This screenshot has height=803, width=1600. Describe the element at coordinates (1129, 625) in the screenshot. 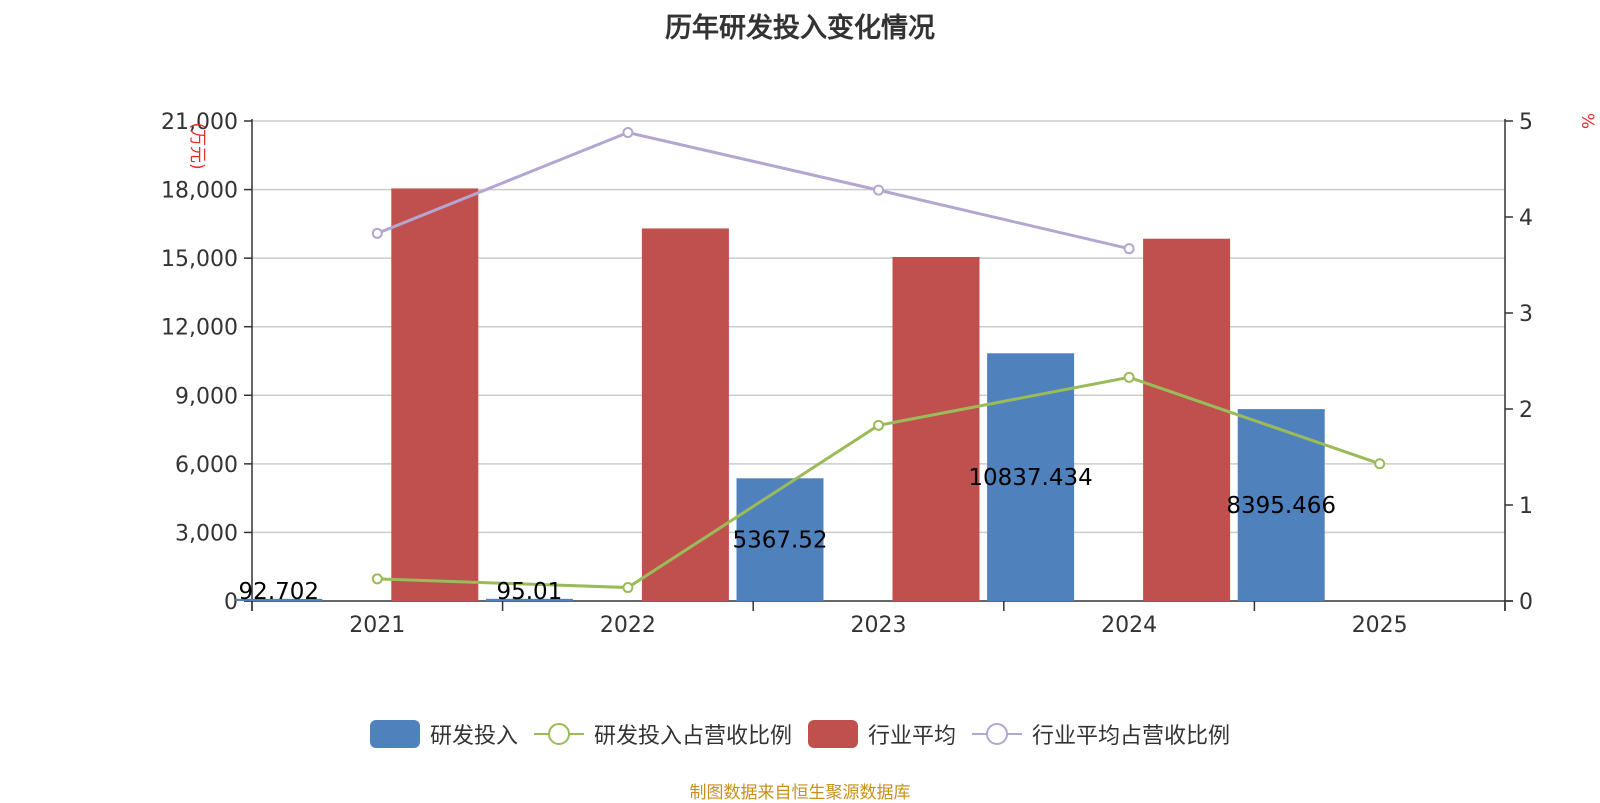

I see `x-tick-label: 2024` at that location.